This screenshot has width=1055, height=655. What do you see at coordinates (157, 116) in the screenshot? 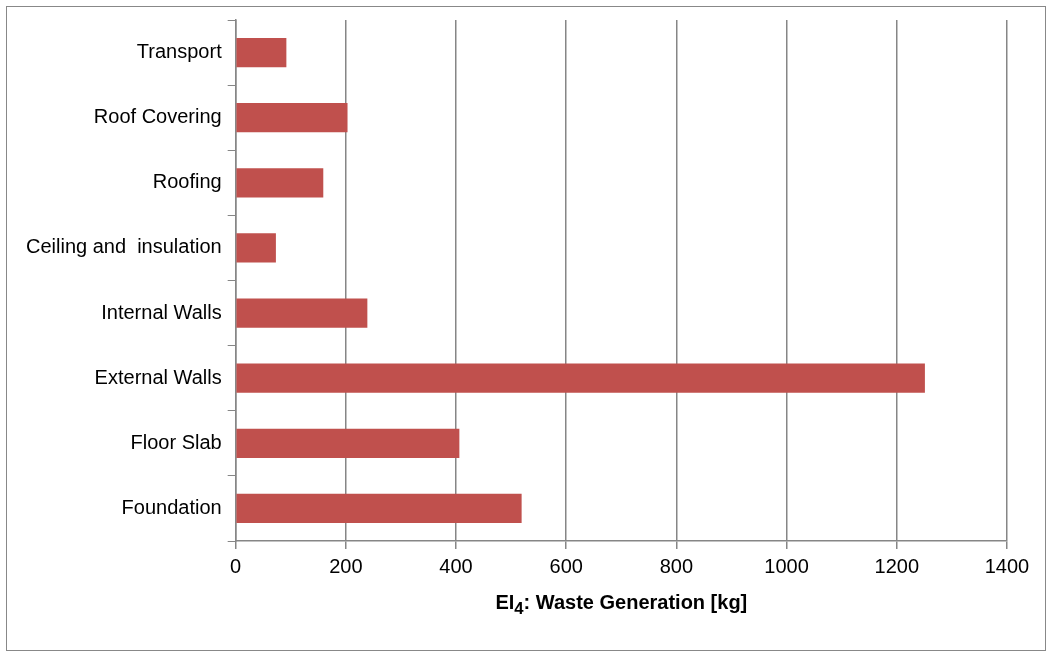
I see `y-tick-label: Roof Covering` at bounding box center [157, 116].